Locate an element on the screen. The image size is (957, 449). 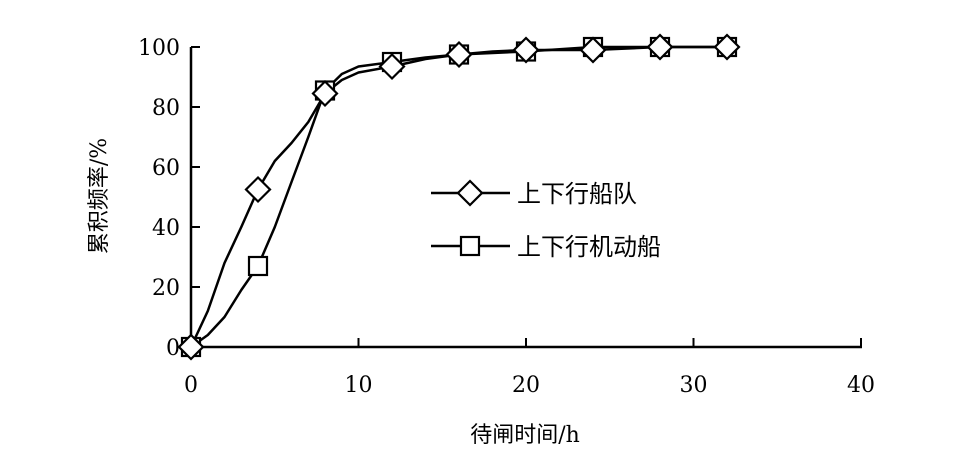
legend-label: 上下行机动船 is located at coordinates (589, 247).